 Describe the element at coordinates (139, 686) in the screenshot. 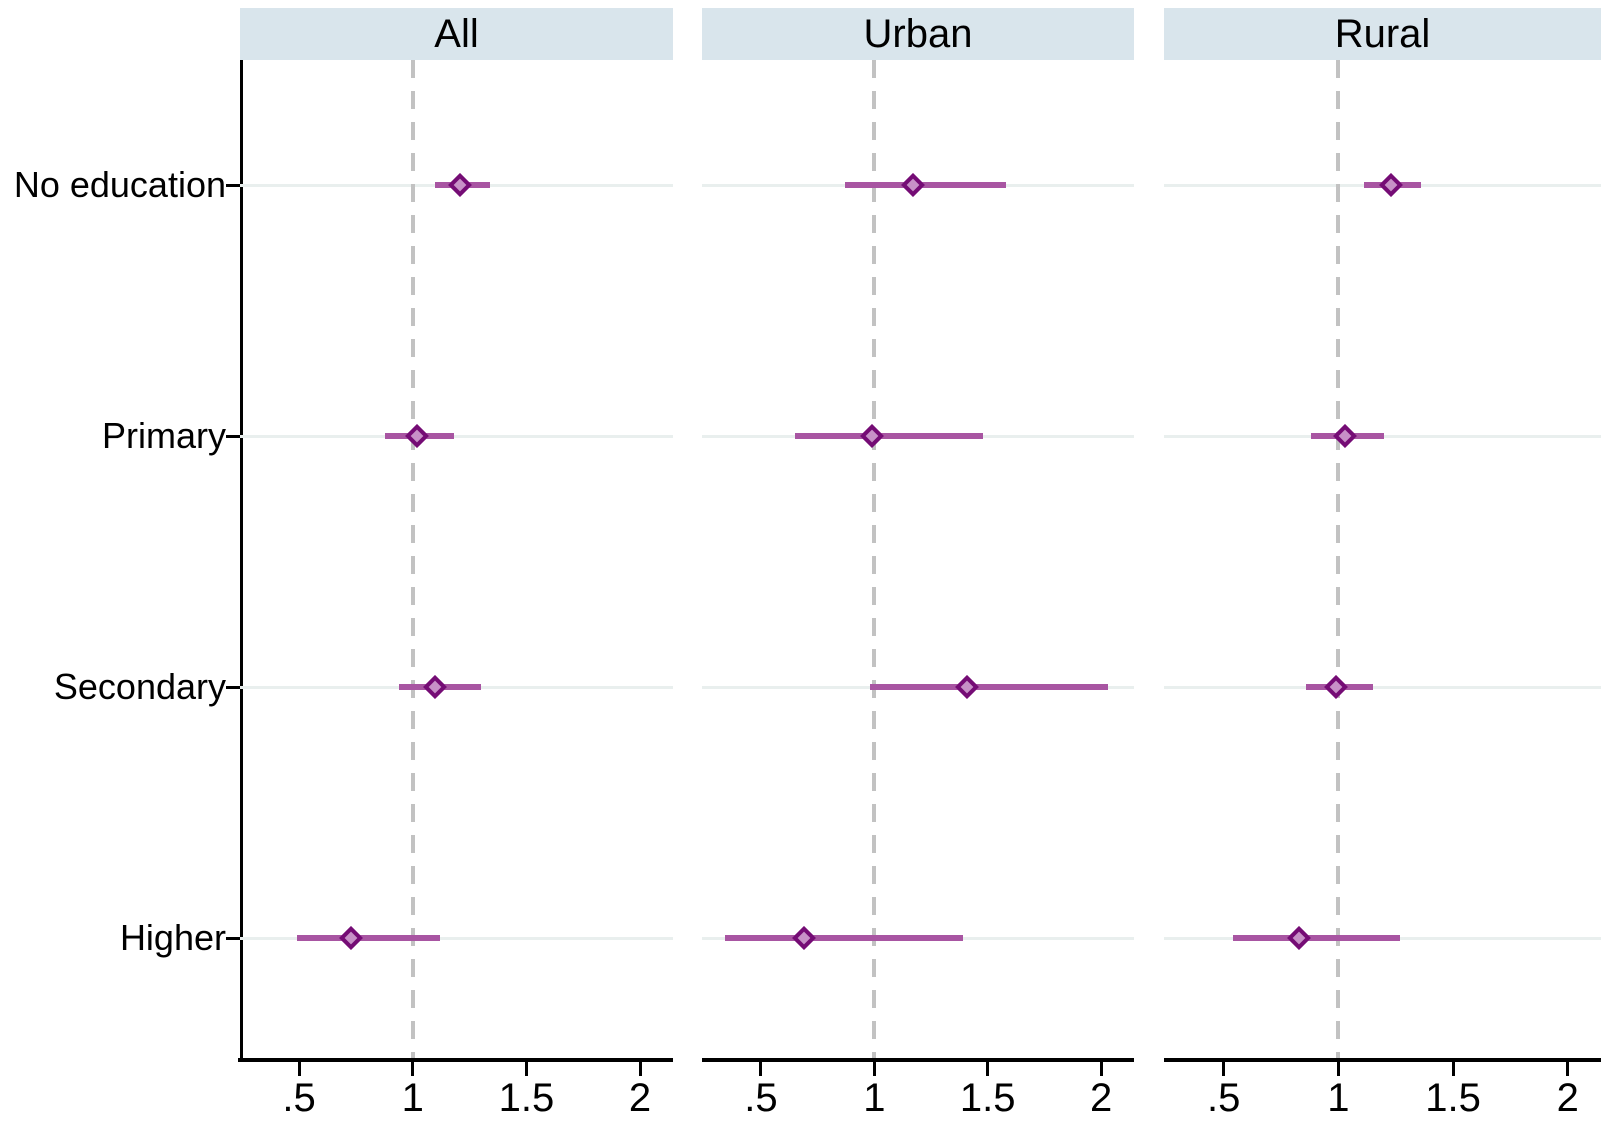

I see `category-label: Secondary` at that location.